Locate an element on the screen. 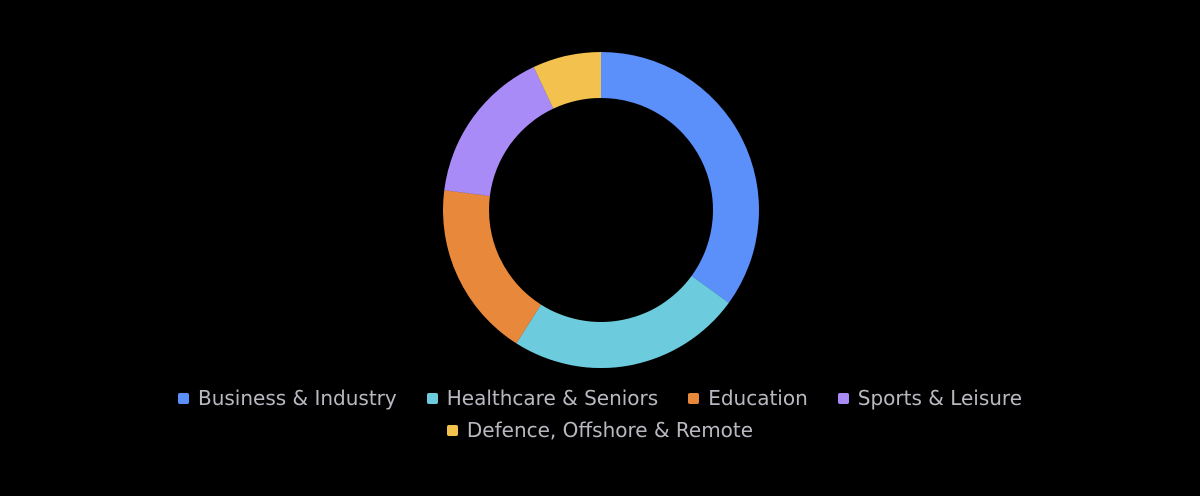 This screenshot has width=1200, height=496. legend-item: Sports & Leisure is located at coordinates (930, 398).